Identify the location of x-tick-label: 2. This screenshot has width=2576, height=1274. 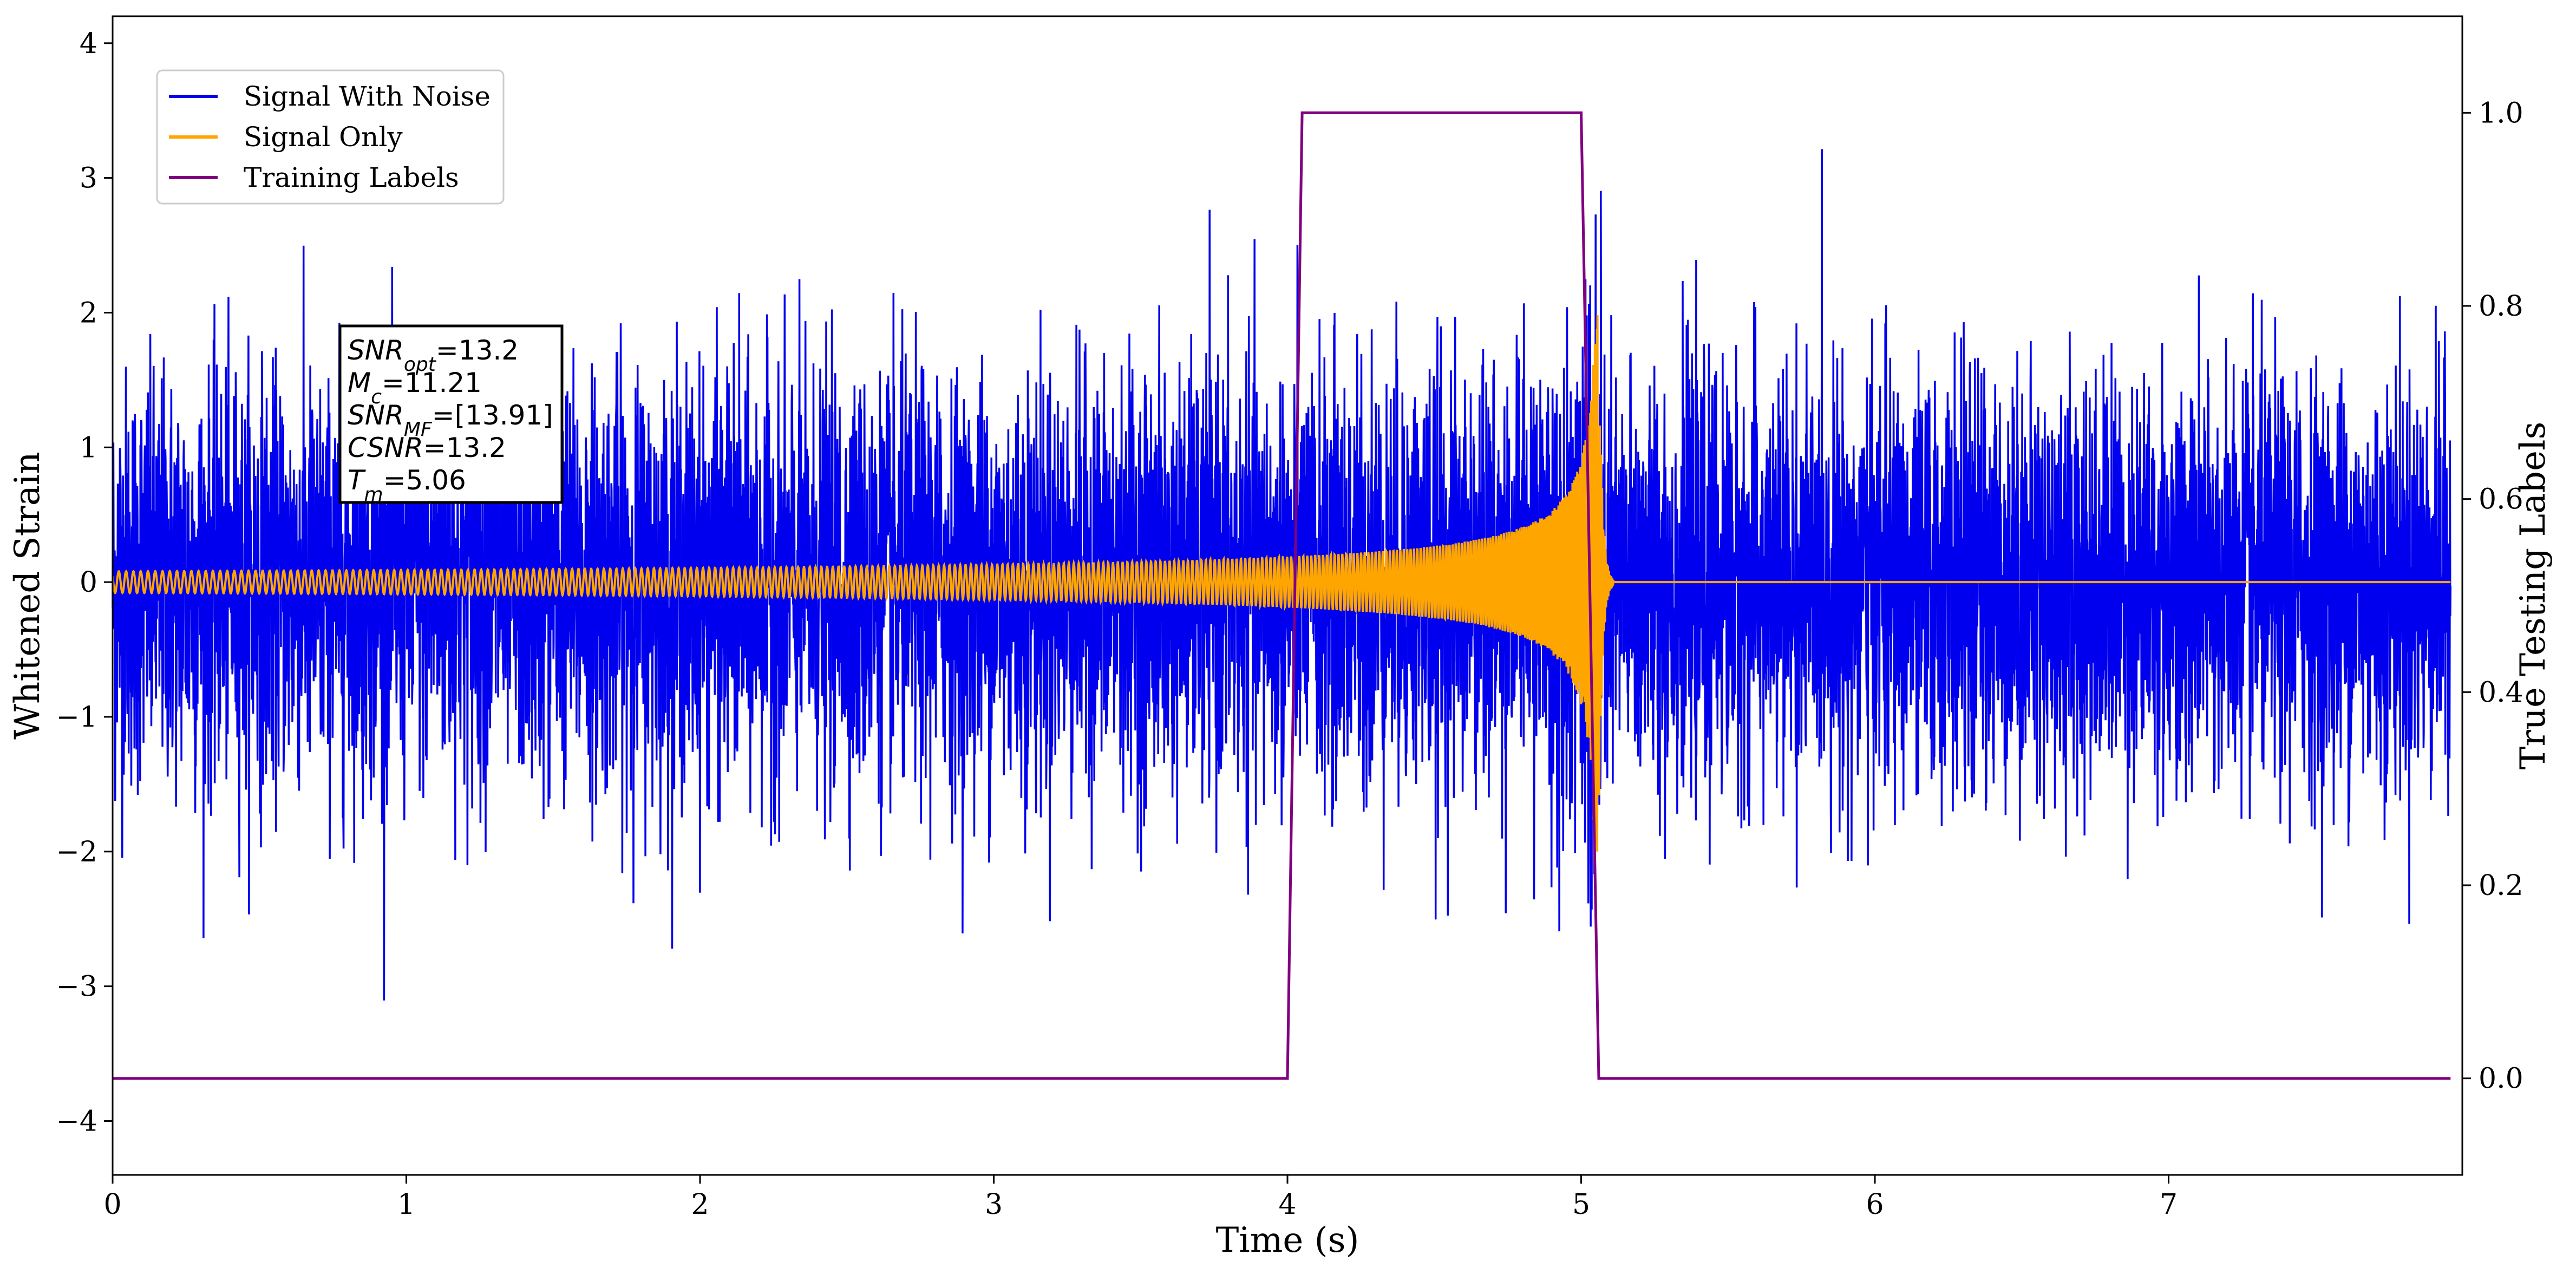
(700, 1204).